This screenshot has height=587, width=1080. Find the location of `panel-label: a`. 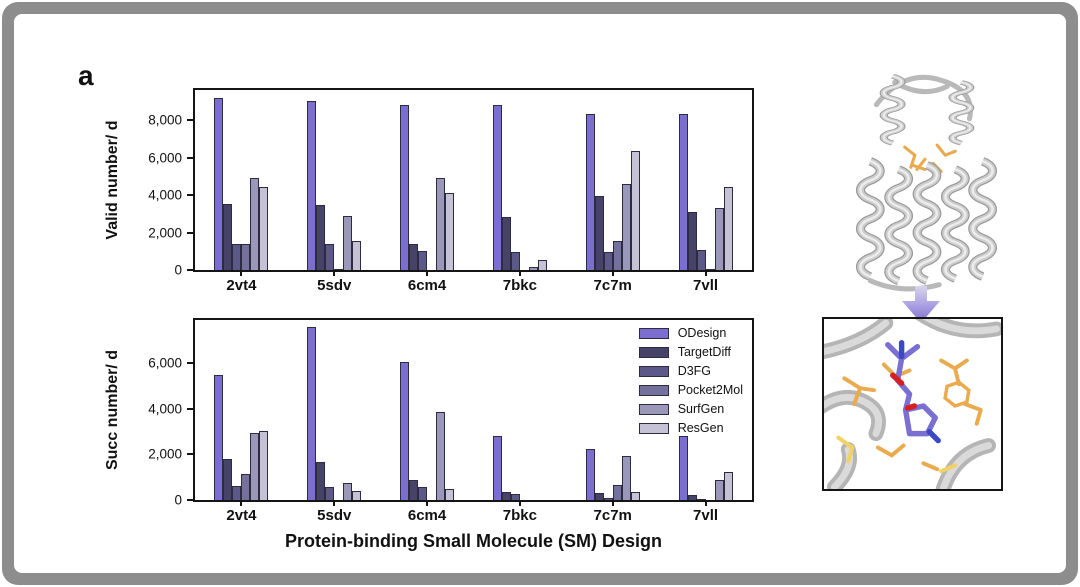

panel-label: a is located at coordinates (86, 75).